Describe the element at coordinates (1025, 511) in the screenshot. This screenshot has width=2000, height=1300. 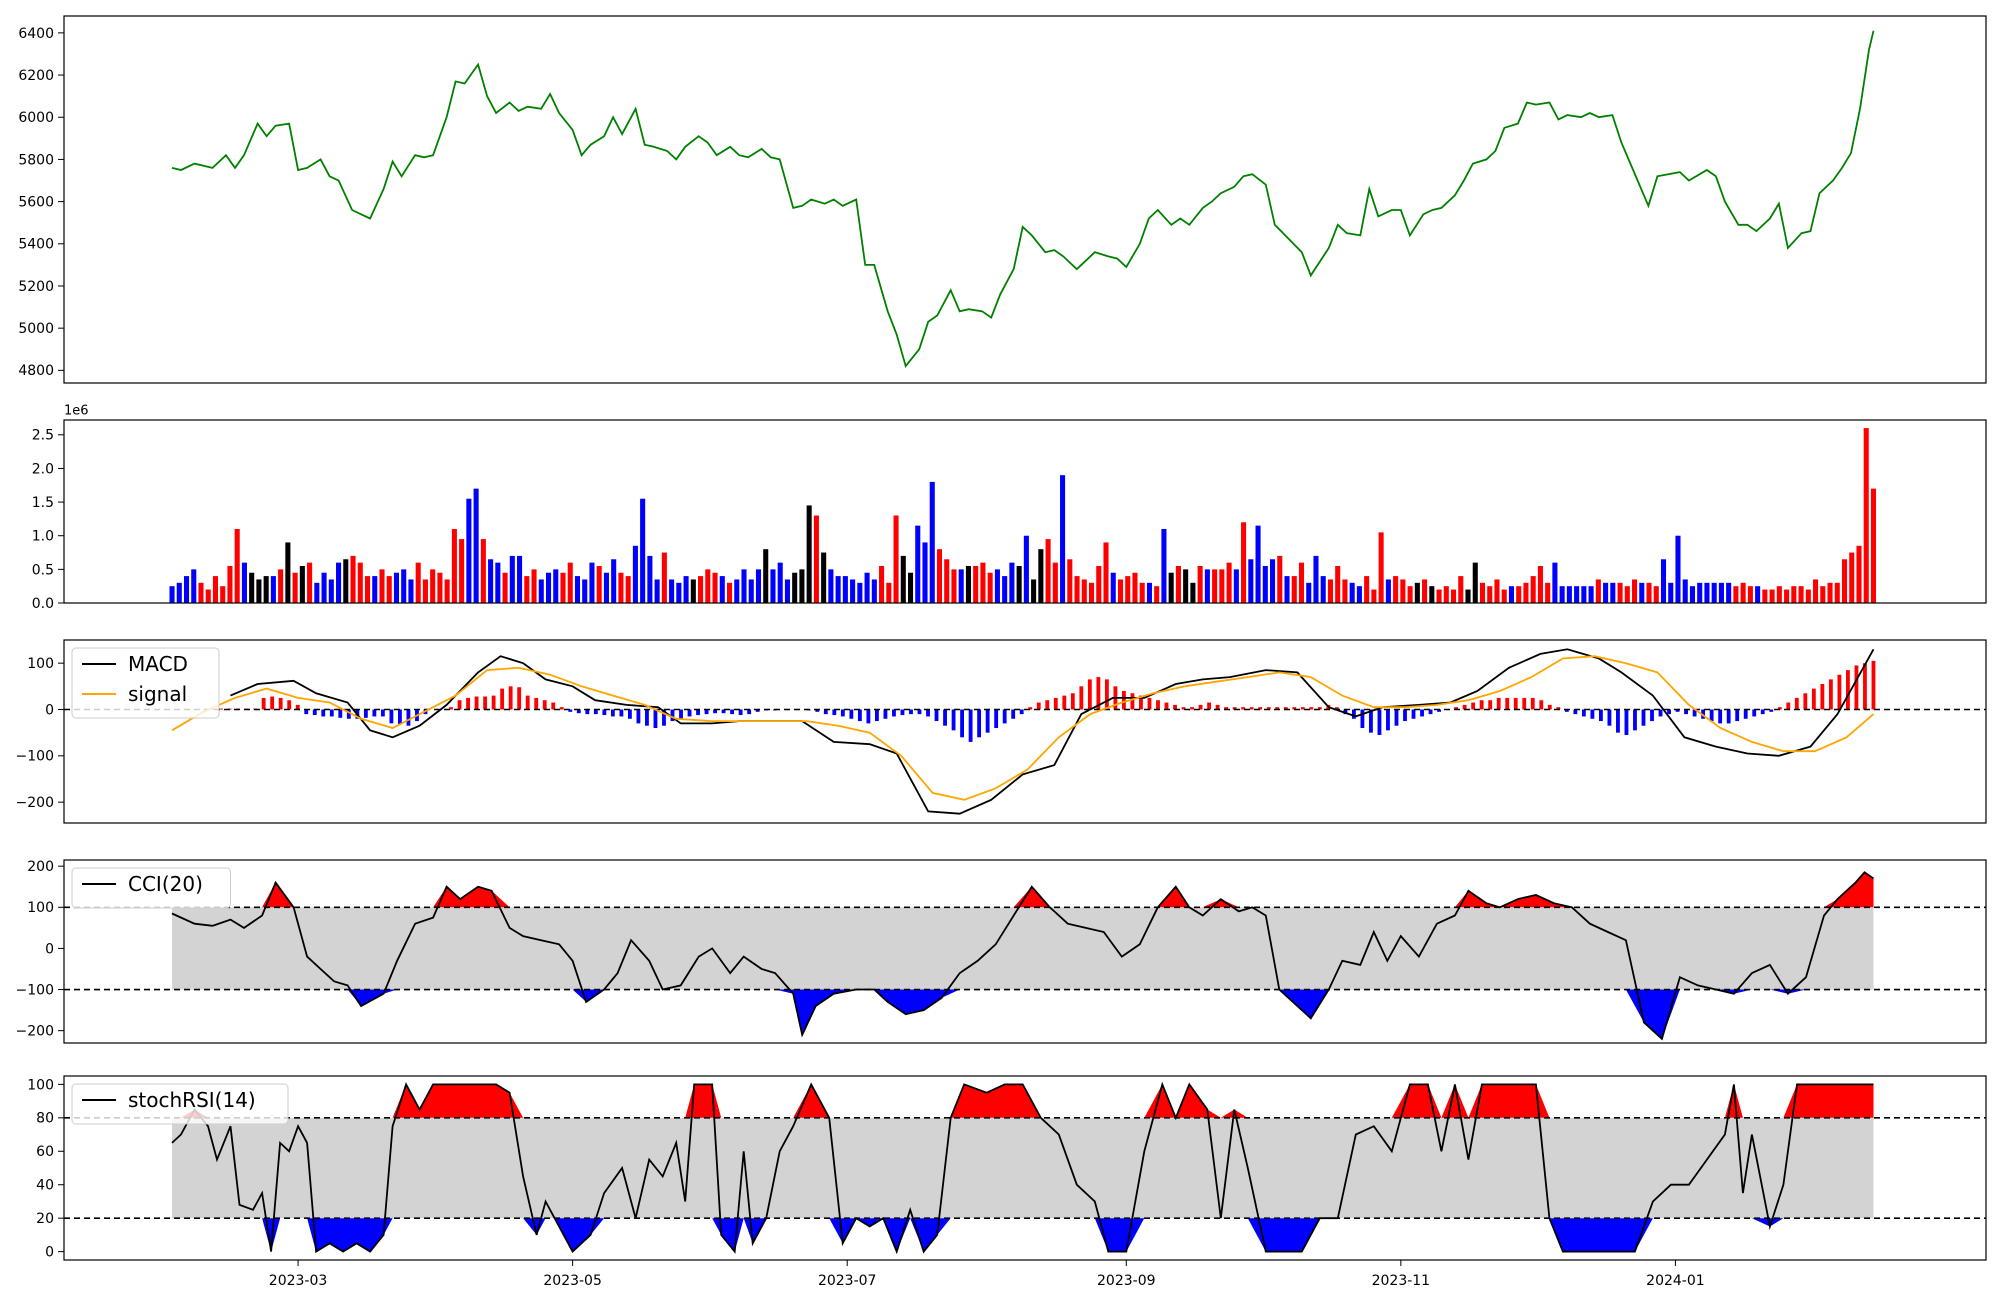
I see `plot-frame` at that location.